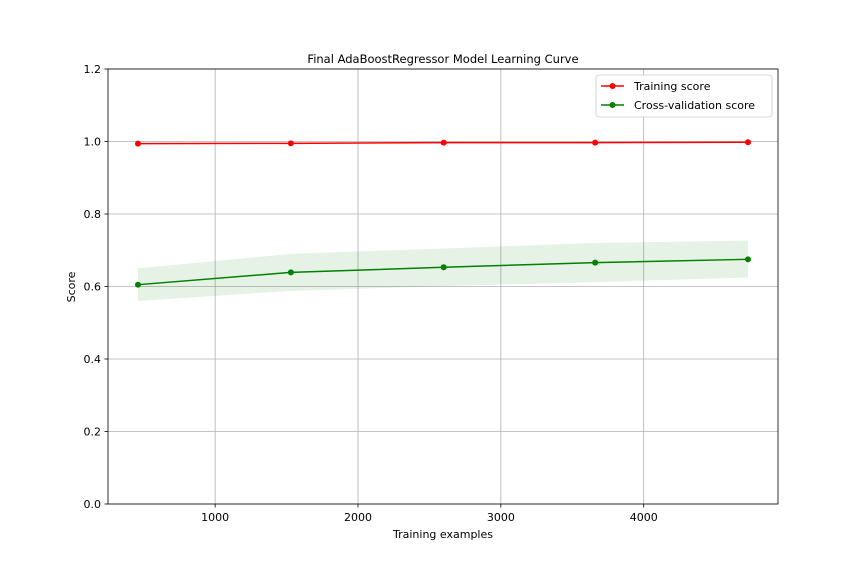  Describe the element at coordinates (442, 534) in the screenshot. I see `x-axis-label: Training examples` at that location.